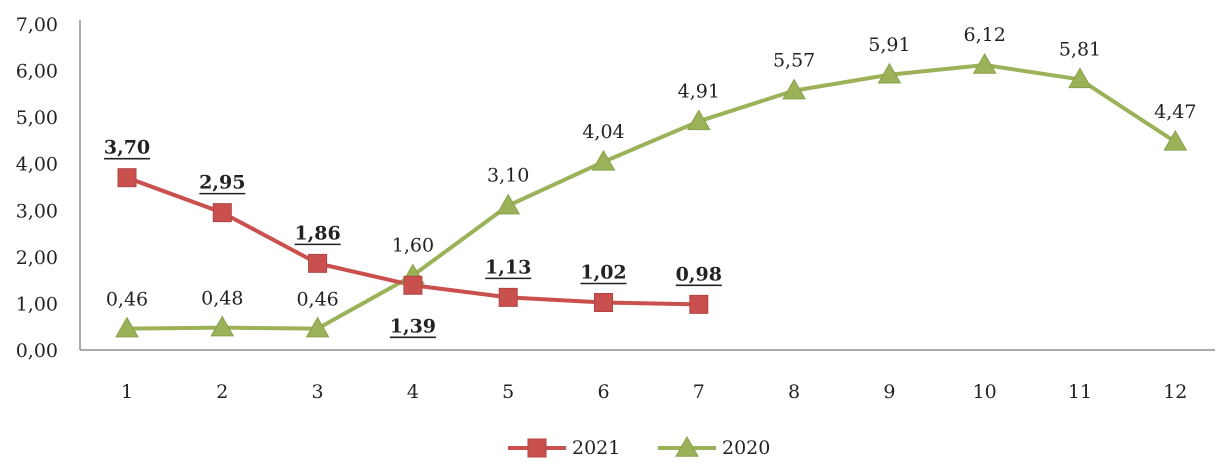  I want to click on x-tick-label: 5, so click(508, 392).